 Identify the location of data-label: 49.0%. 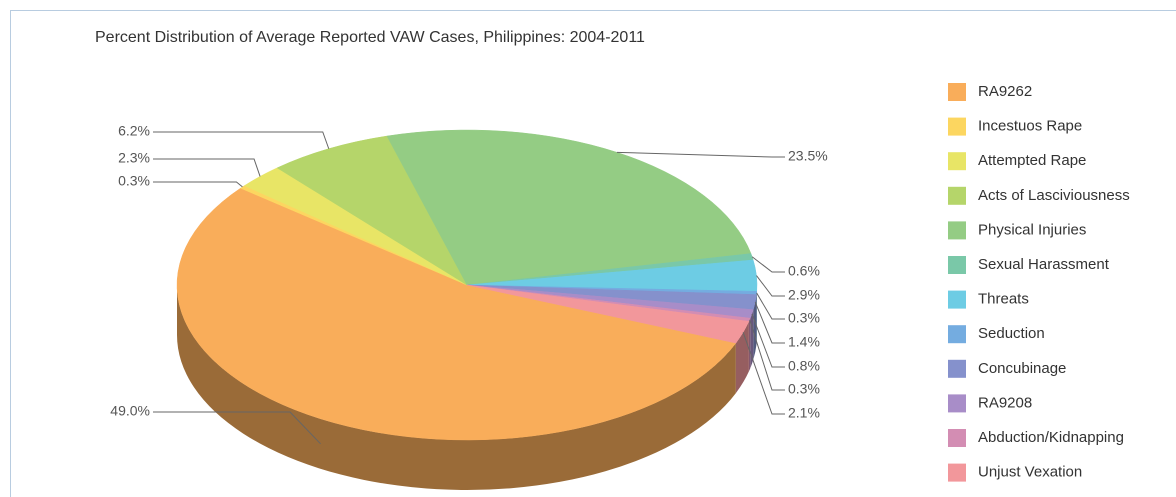
(130, 411).